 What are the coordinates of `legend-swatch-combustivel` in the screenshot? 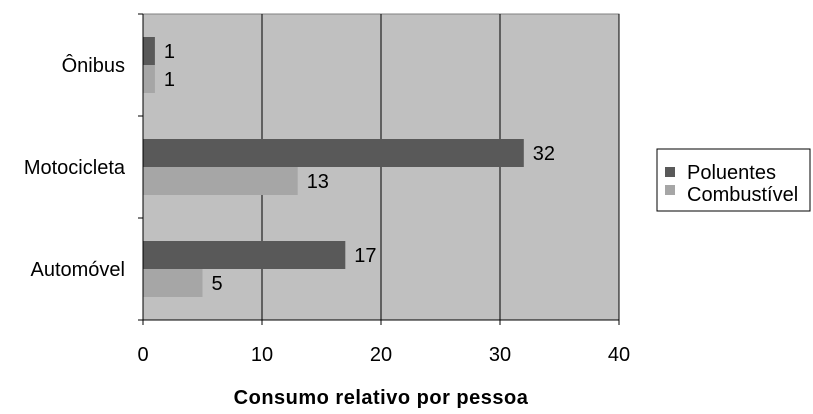 It's located at (670, 190).